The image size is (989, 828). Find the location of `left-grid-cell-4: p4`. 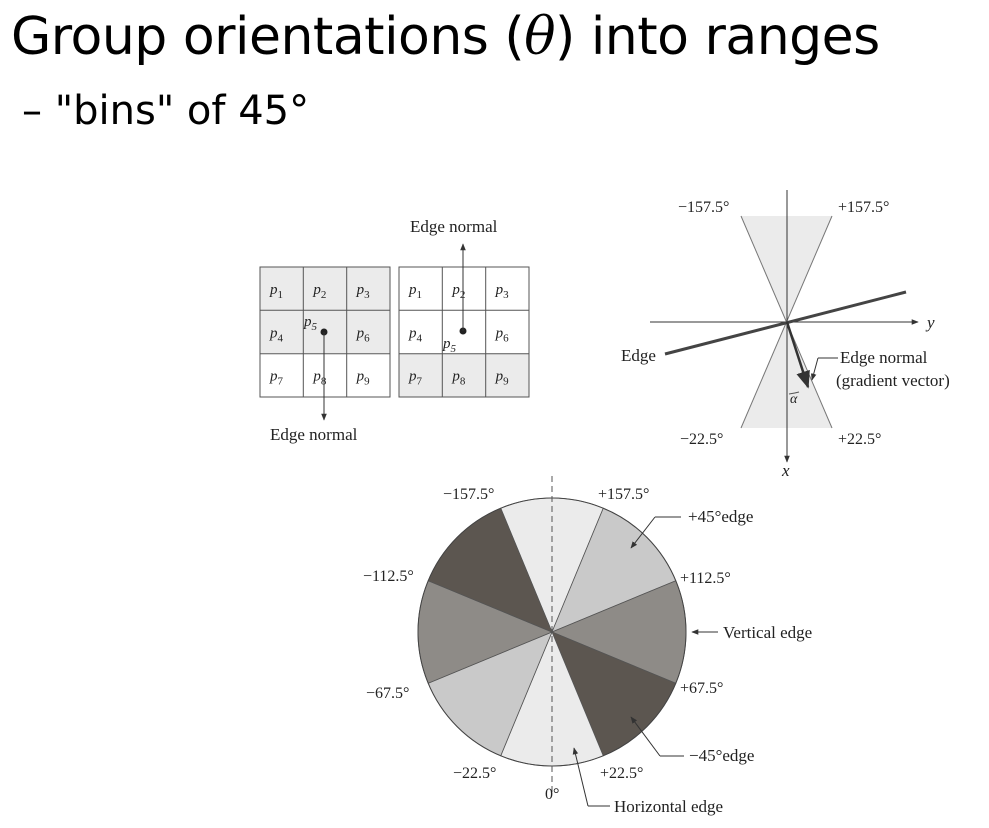

left-grid-cell-4: p4 is located at coordinates (276, 334).